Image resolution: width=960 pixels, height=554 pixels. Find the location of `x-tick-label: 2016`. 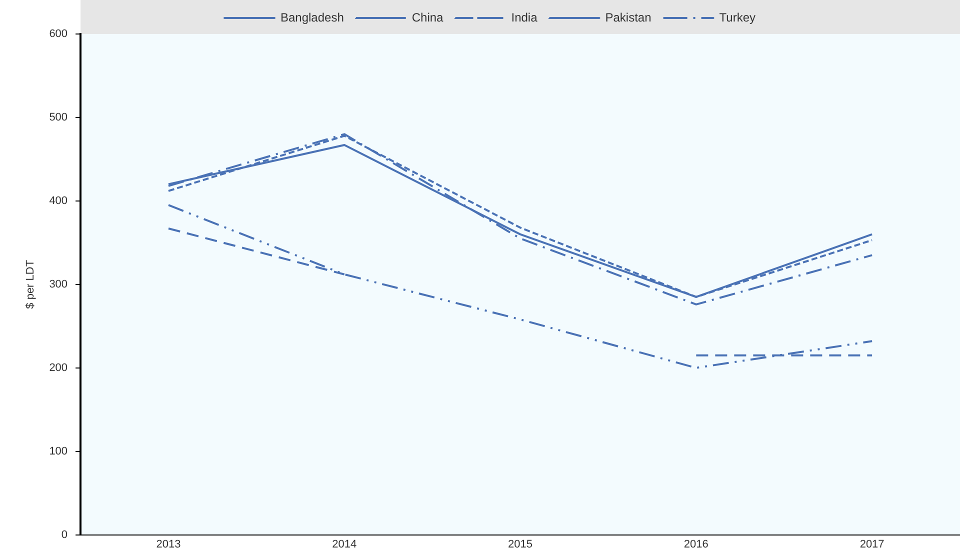

x-tick-label: 2016 is located at coordinates (696, 544).